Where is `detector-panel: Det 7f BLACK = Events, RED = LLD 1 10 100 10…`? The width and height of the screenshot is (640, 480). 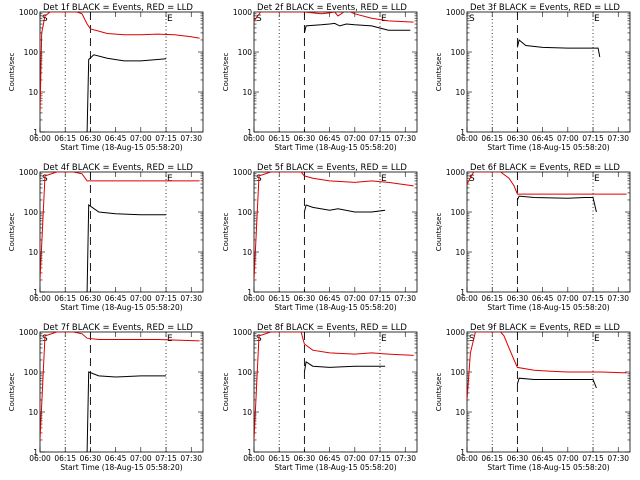 detector-panel: Det 7f BLACK = Events, RED = LLD 1 10 100 10… is located at coordinates (106, 397).